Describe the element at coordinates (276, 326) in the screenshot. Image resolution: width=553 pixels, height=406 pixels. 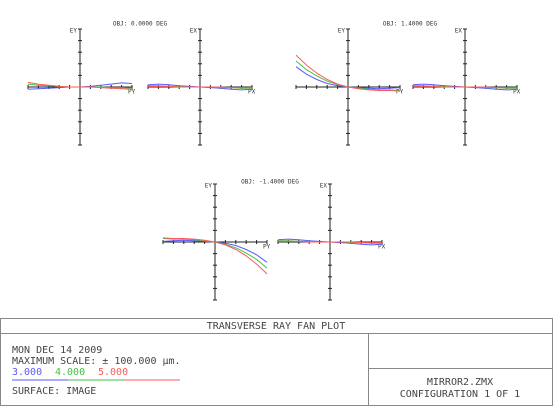
I see `footer-title: TRANSVERSE RAY FAN PLOT` at that location.